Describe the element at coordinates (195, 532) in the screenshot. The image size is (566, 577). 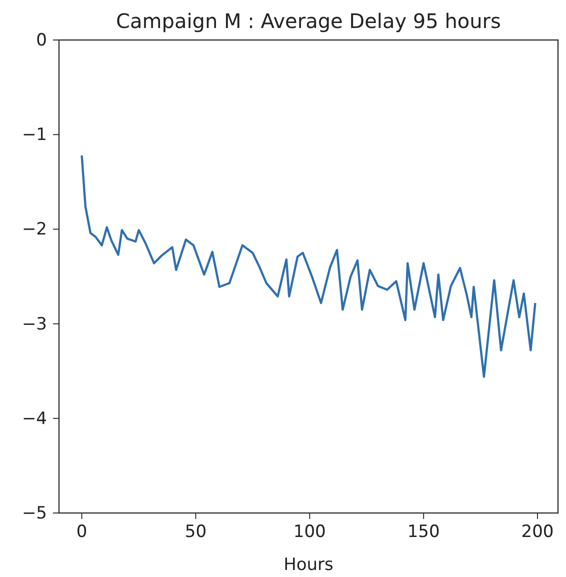
I see `x-tick-label: 50` at that location.